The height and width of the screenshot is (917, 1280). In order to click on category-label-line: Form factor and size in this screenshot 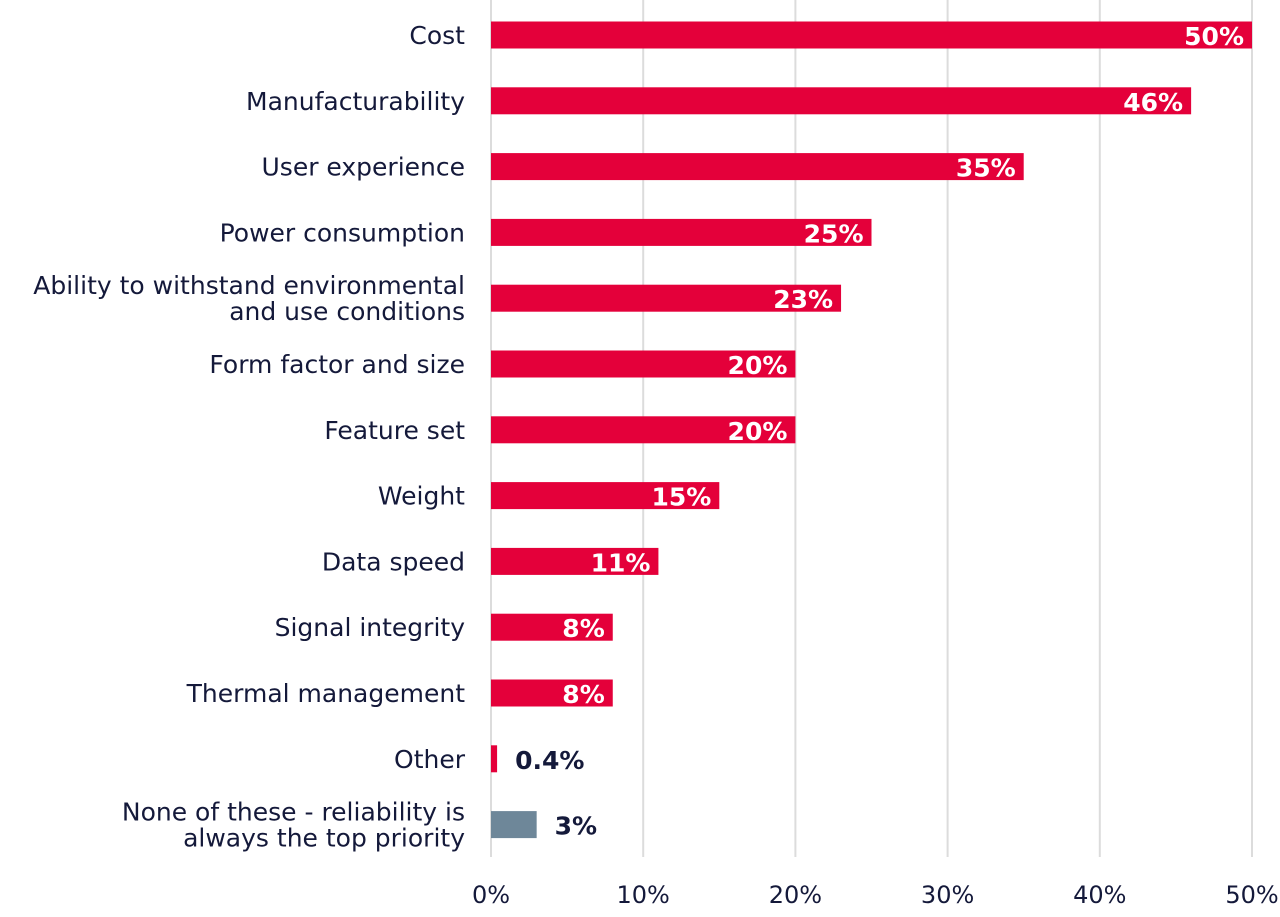, I will do `click(337, 364)`.